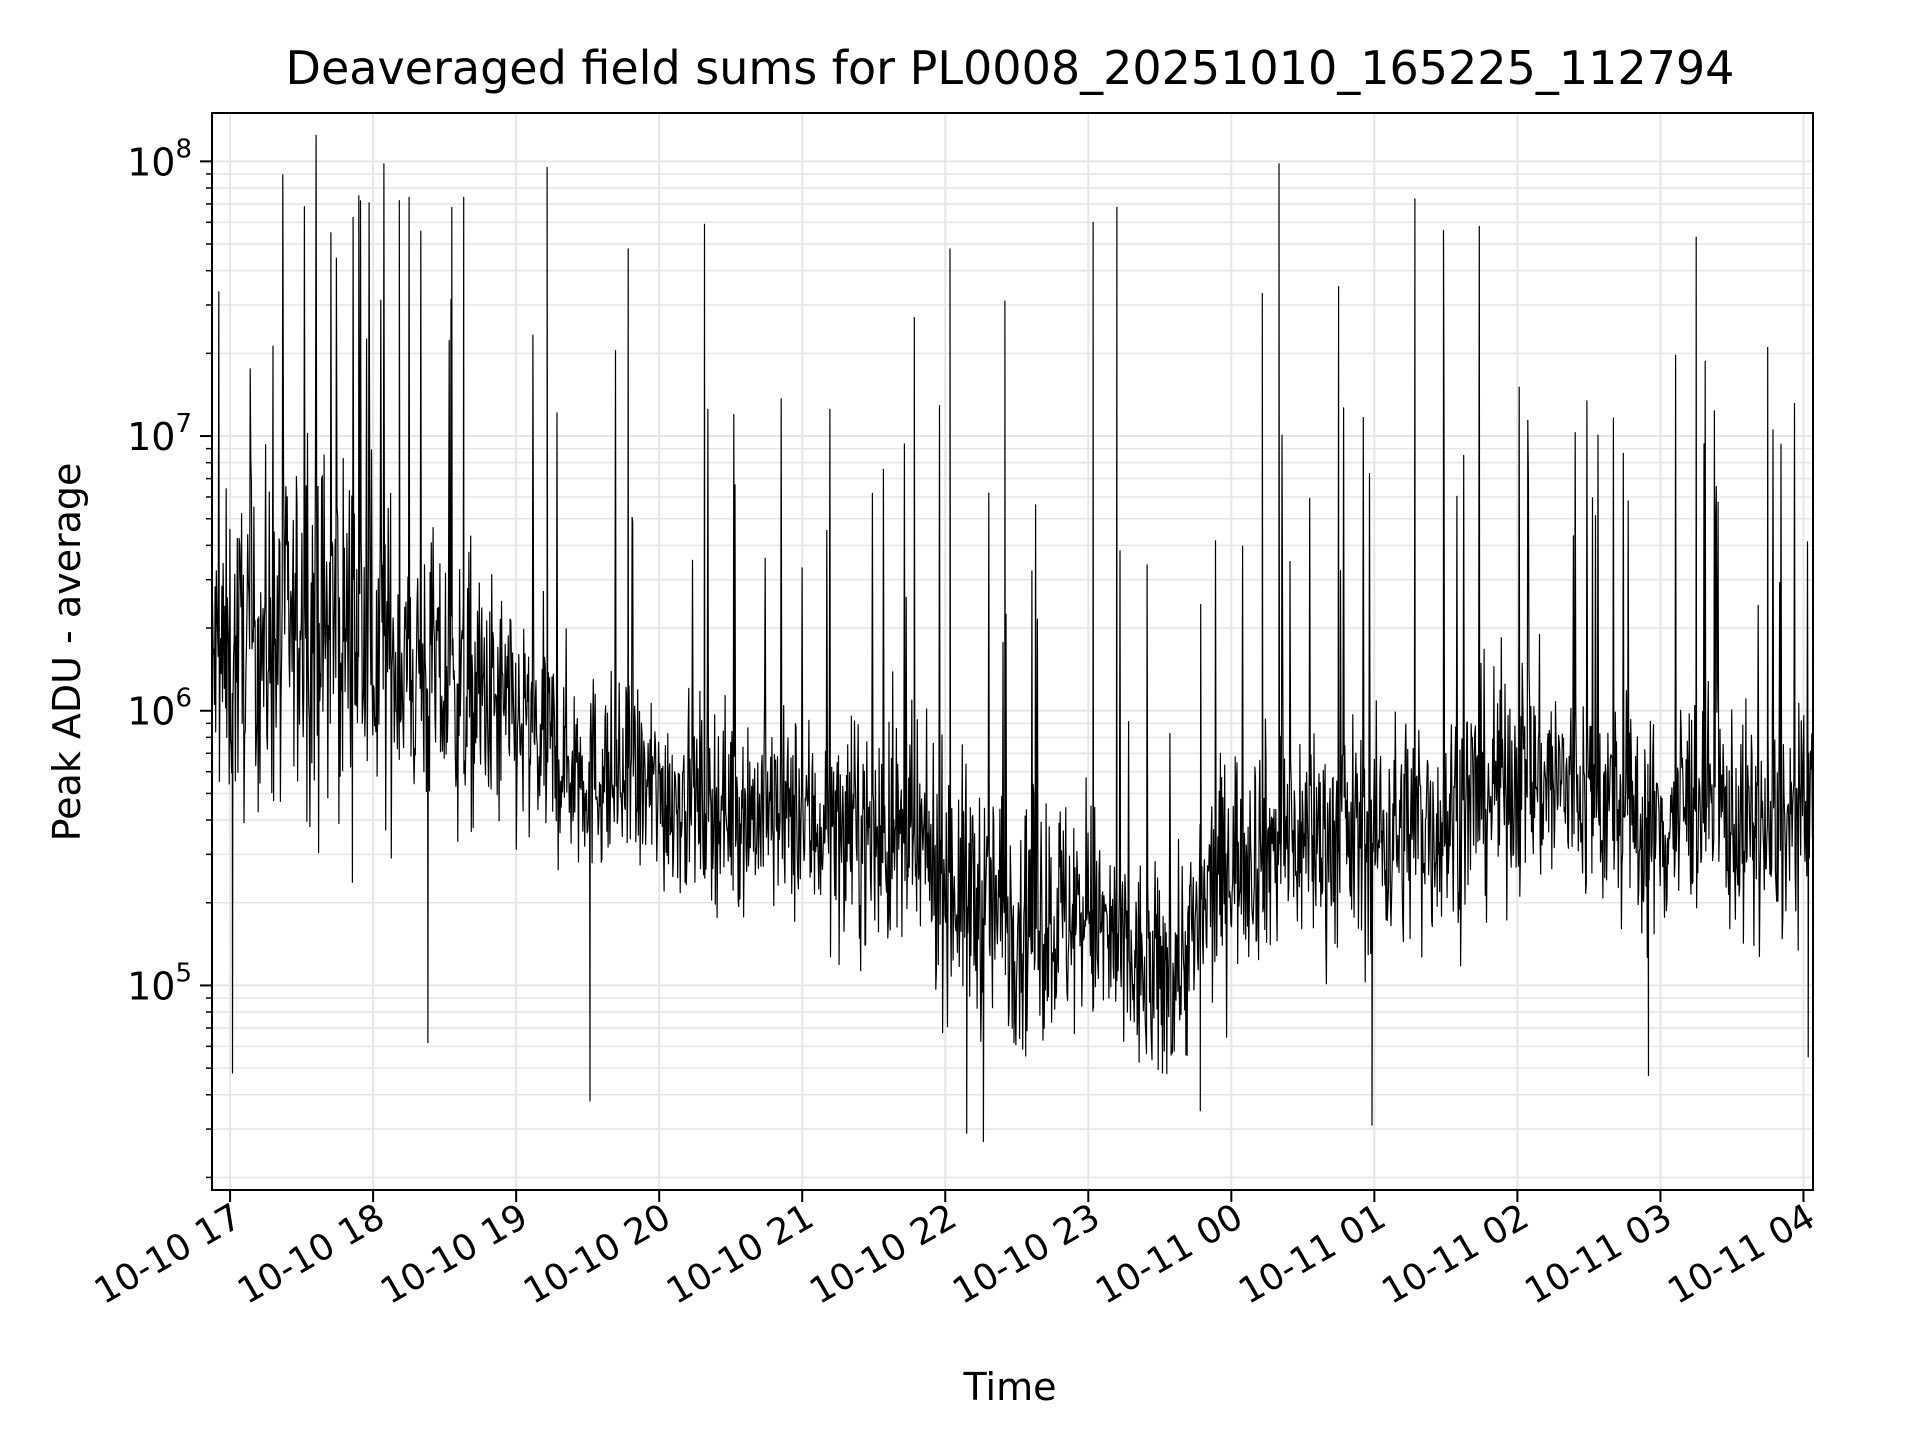  Describe the element at coordinates (1598, 1254) in the screenshot. I see `x-tick-label: 10-11 03` at that location.